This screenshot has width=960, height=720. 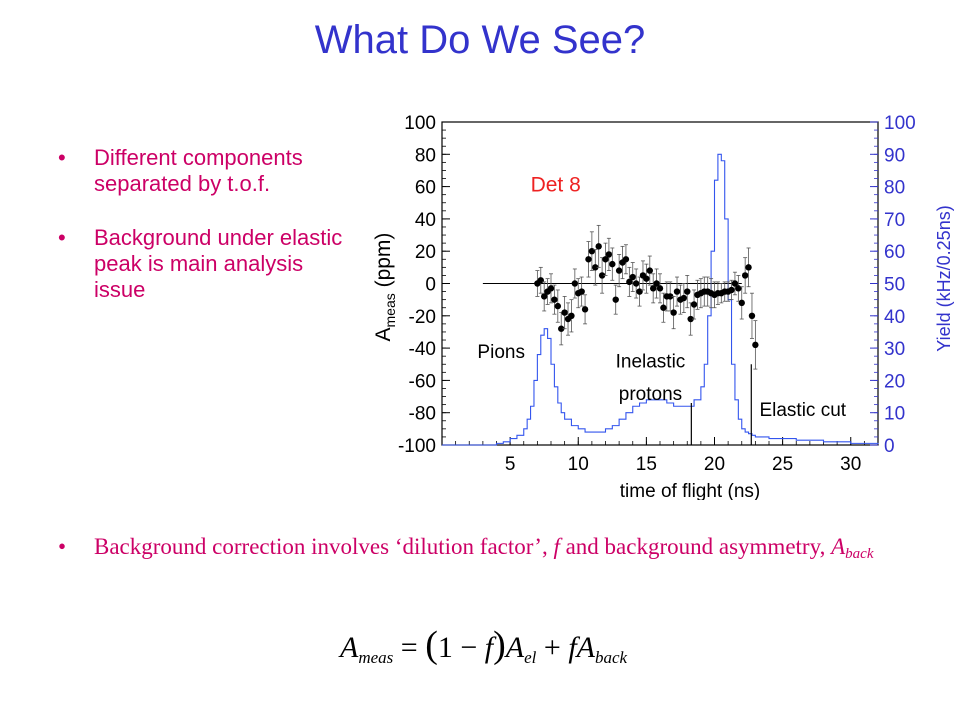 What do you see at coordinates (422, 317) in the screenshot?
I see `left-tick-label: -20` at bounding box center [422, 317].